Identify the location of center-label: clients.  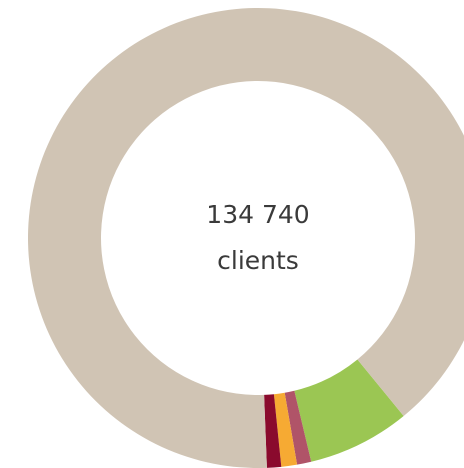
(258, 260).